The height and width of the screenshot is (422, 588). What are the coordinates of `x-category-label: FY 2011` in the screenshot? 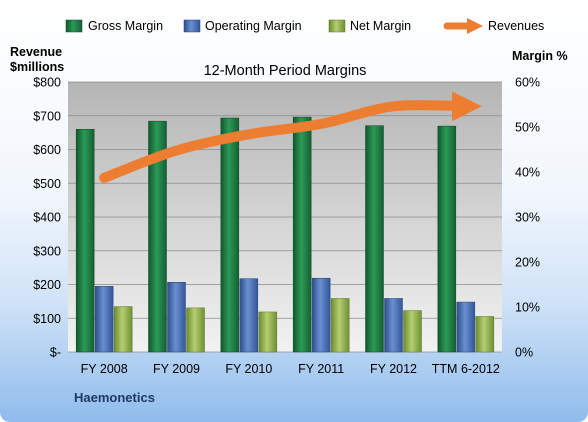 It's located at (321, 369).